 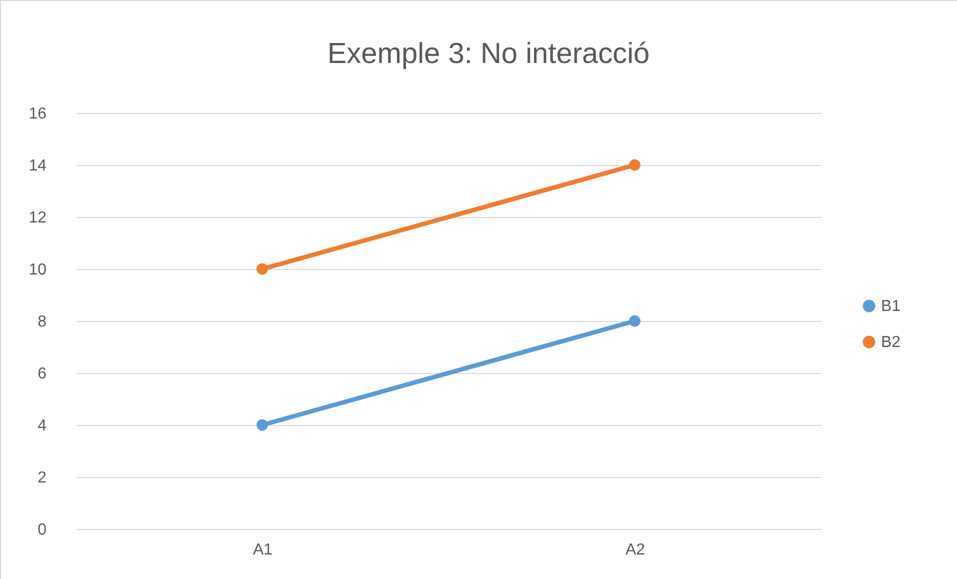 I want to click on x-tick-label: A2, so click(x=635, y=550).